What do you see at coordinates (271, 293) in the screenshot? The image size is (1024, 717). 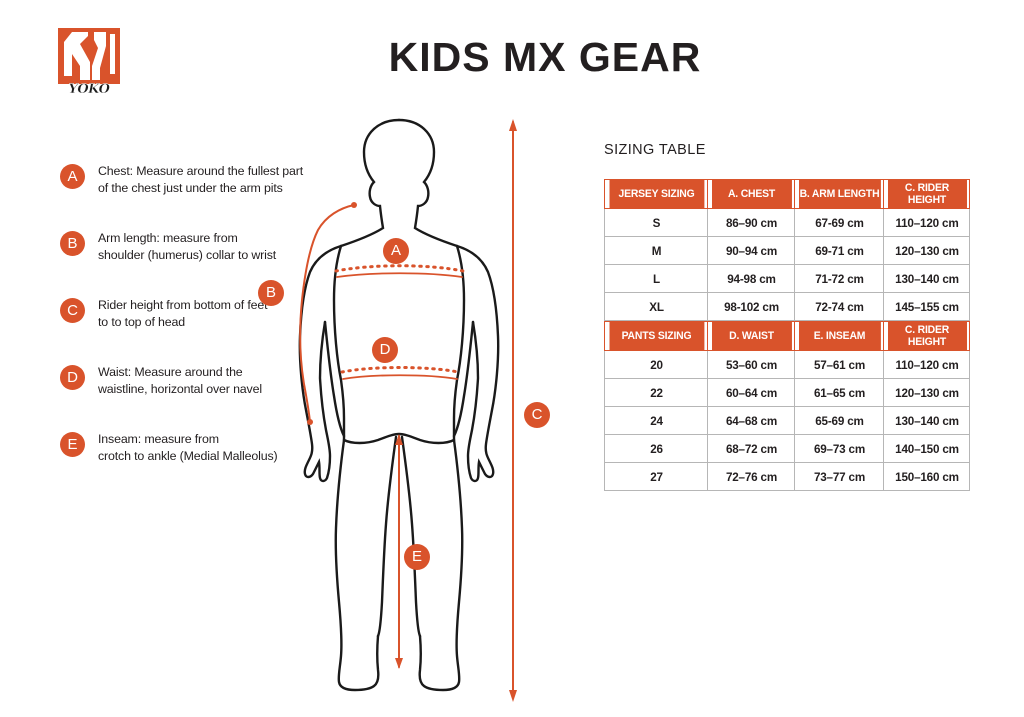 I see `arm-length-measure-marker: B` at bounding box center [271, 293].